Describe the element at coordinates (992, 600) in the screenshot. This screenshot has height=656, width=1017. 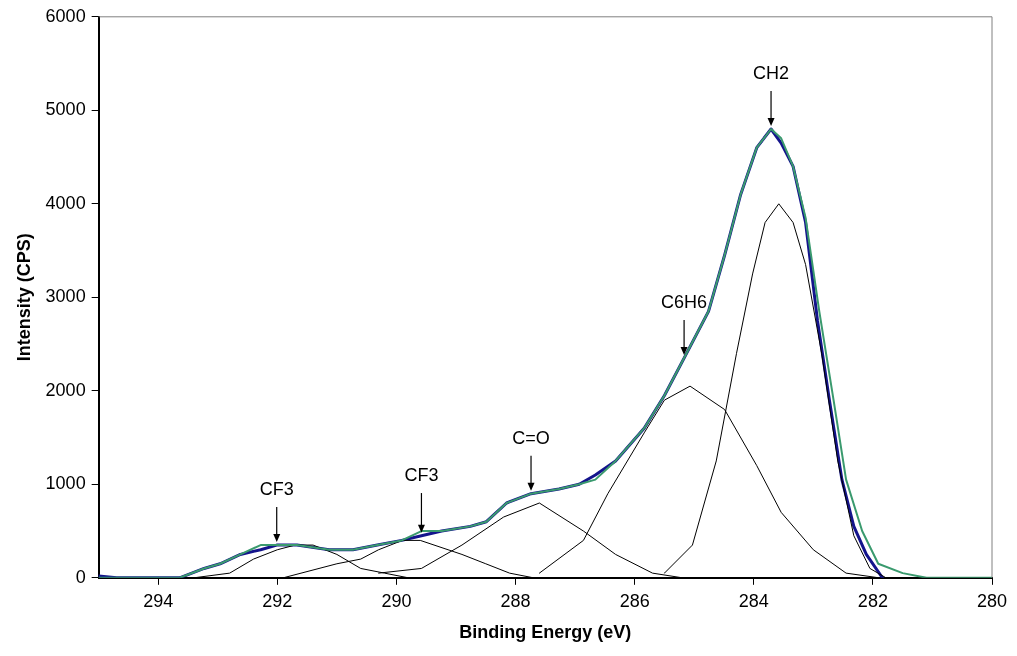
I see `x-tick-label: 280` at that location.